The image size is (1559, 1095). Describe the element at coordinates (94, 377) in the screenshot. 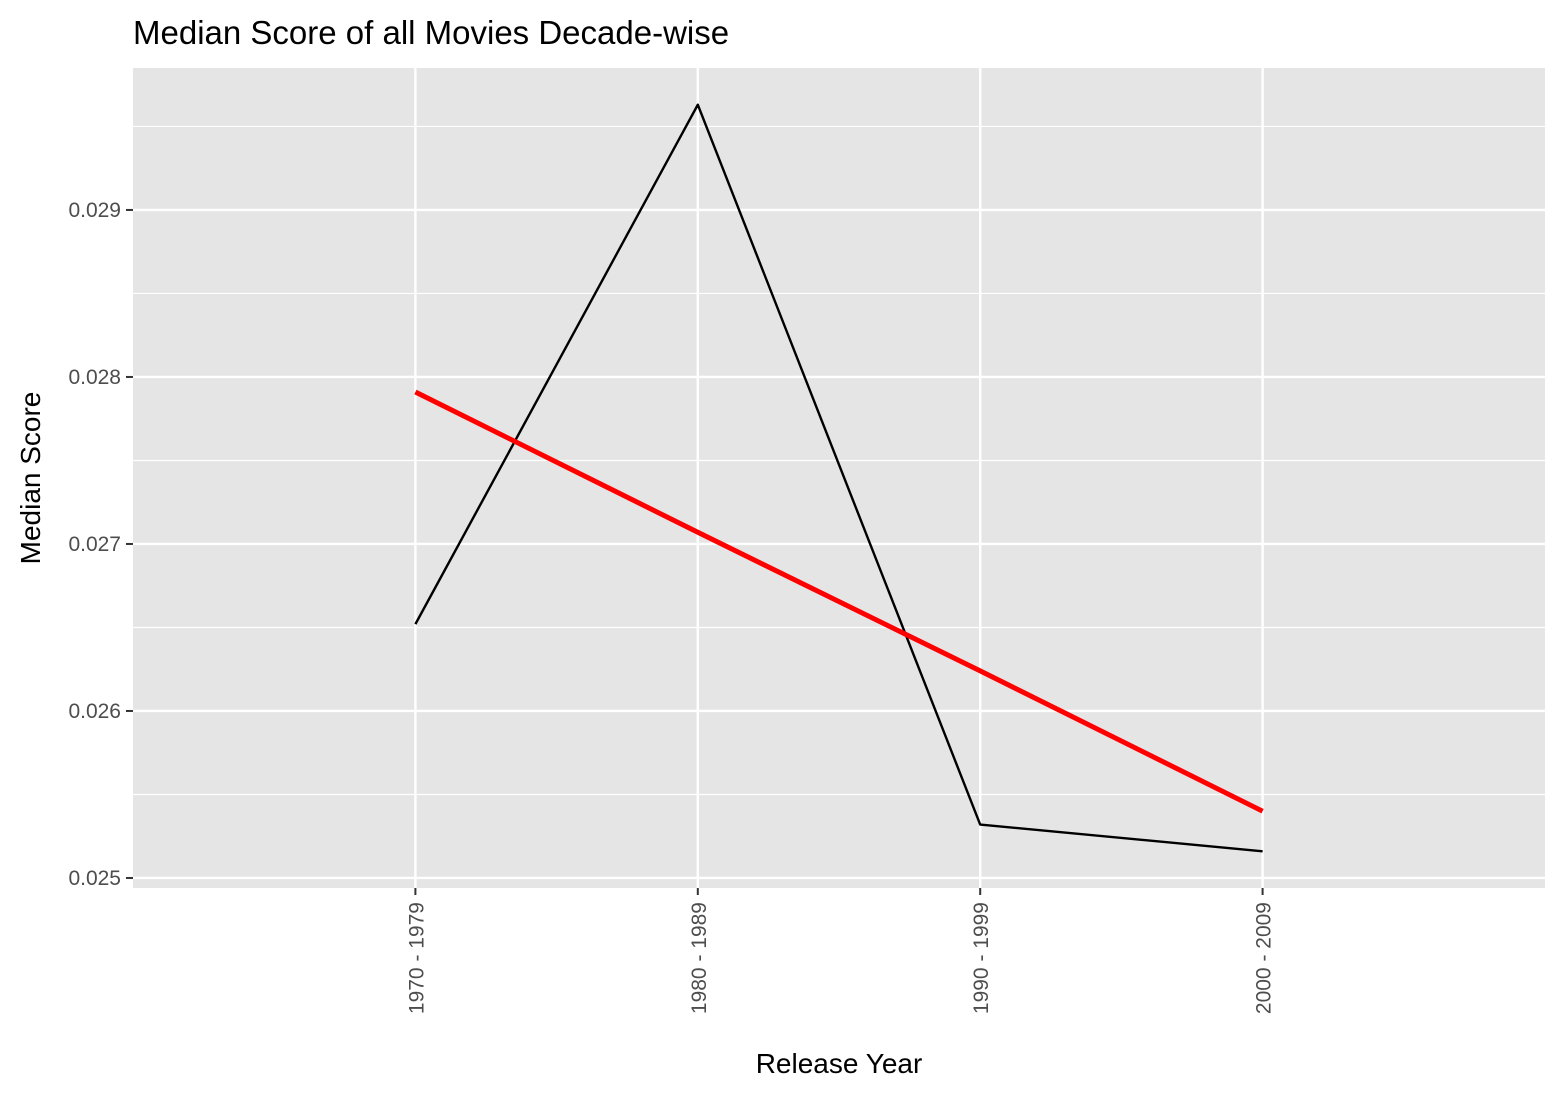

I see `y-tick-label: 0.028` at that location.